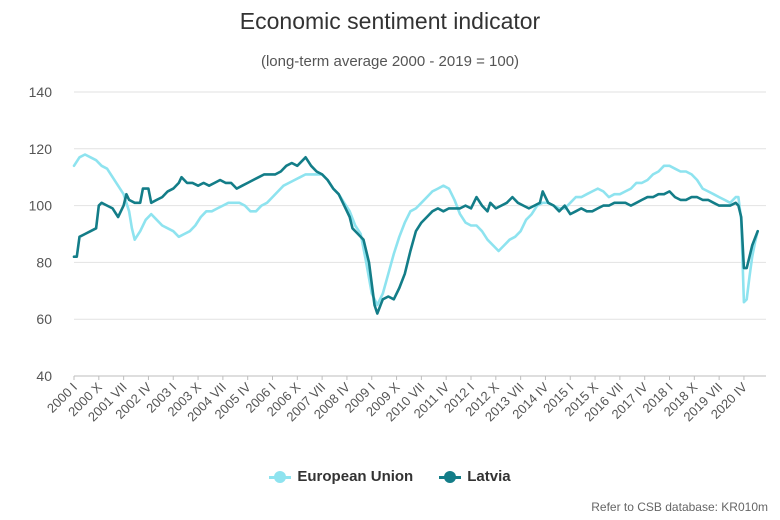  What do you see at coordinates (41, 234) in the screenshot?
I see `y-axis: 40 60 80 100 120 140` at bounding box center [41, 234].